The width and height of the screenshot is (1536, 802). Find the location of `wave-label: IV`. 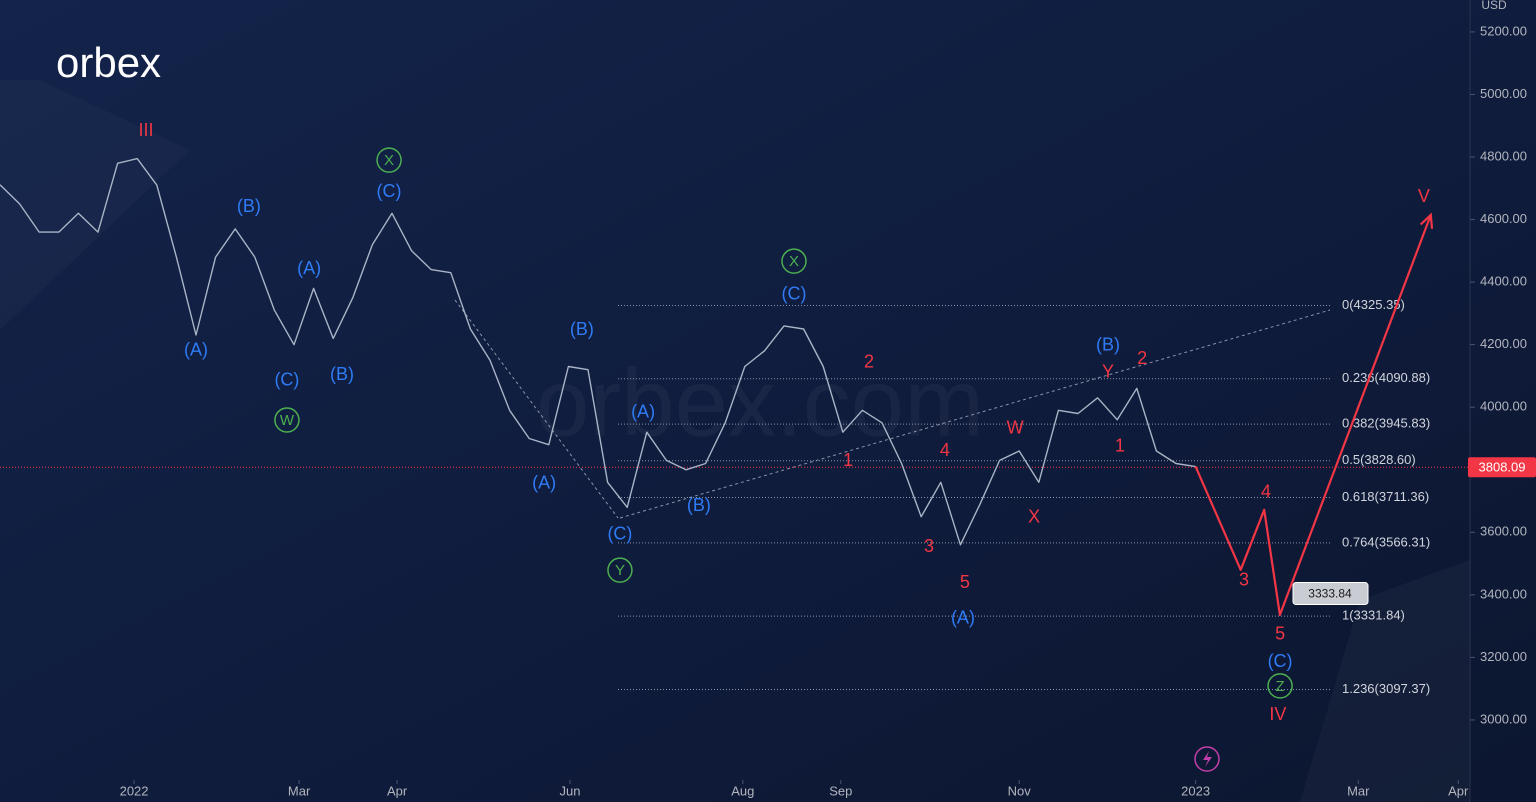

wave-label: IV is located at coordinates (1277, 714).